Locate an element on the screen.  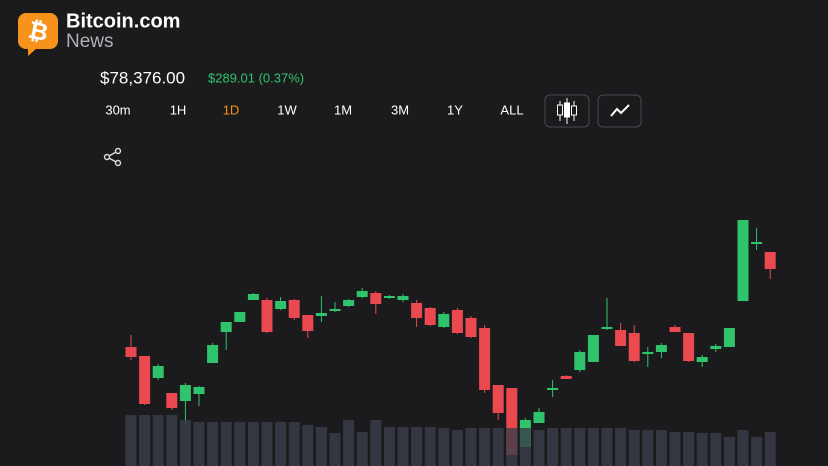
timeframe-button: 30m is located at coordinates (117, 109).